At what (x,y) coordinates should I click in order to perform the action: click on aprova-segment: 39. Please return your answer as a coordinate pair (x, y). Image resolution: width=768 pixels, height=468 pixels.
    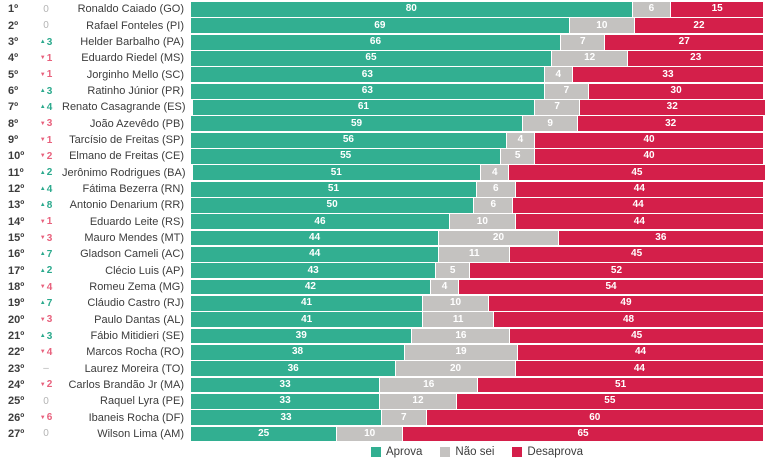
    Looking at the image, I should click on (301, 336).